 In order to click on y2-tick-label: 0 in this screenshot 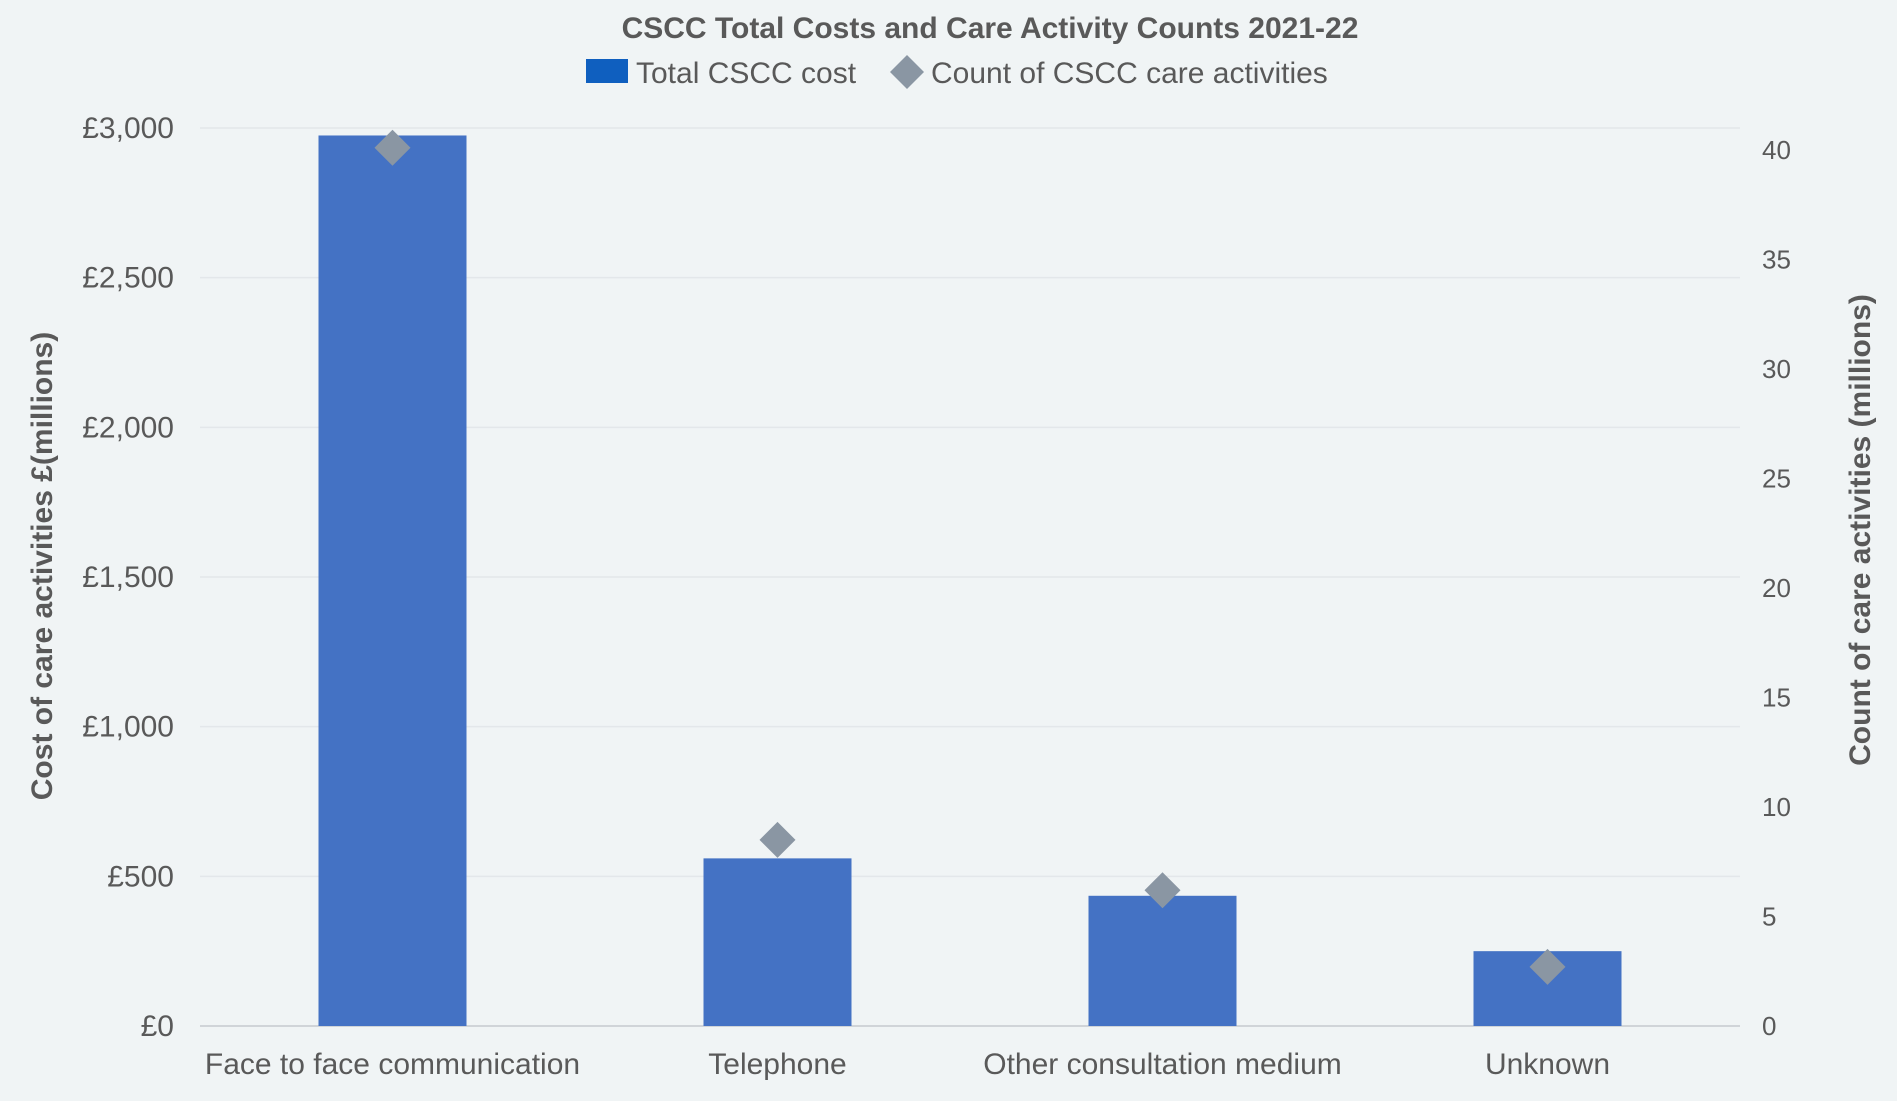, I will do `click(1769, 1026)`.